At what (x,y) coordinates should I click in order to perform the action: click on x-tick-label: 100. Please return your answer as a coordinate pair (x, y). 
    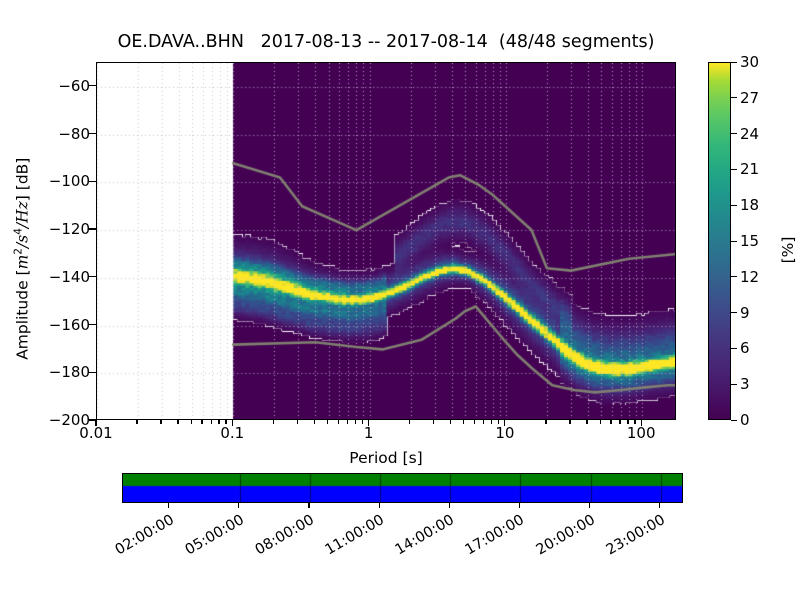
    Looking at the image, I should click on (641, 433).